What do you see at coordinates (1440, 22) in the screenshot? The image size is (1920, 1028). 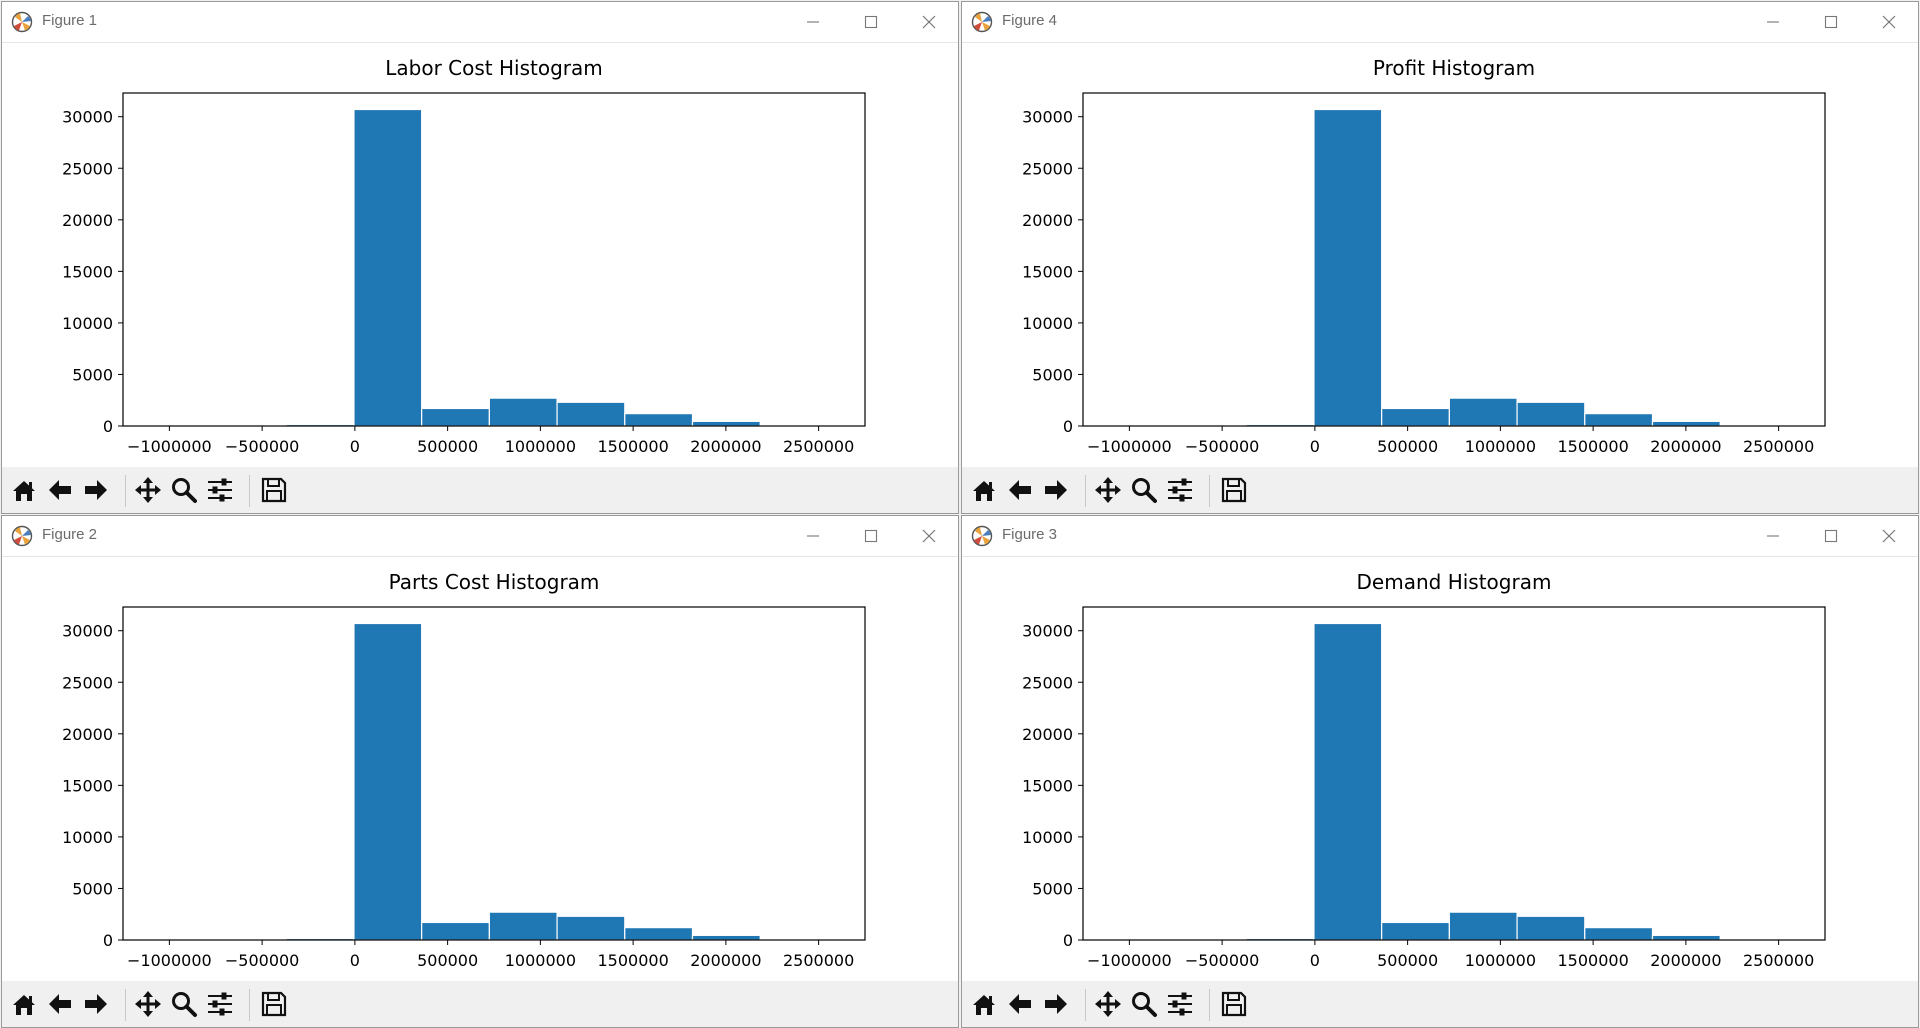 I see `window-titlebar: Figure 4` at bounding box center [1440, 22].